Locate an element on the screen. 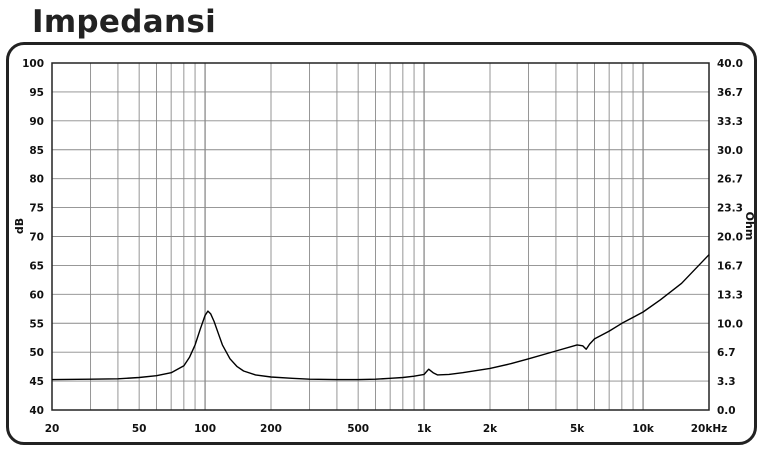 The height and width of the screenshot is (452, 766). y-right-tick-label: 33.3 is located at coordinates (730, 122).